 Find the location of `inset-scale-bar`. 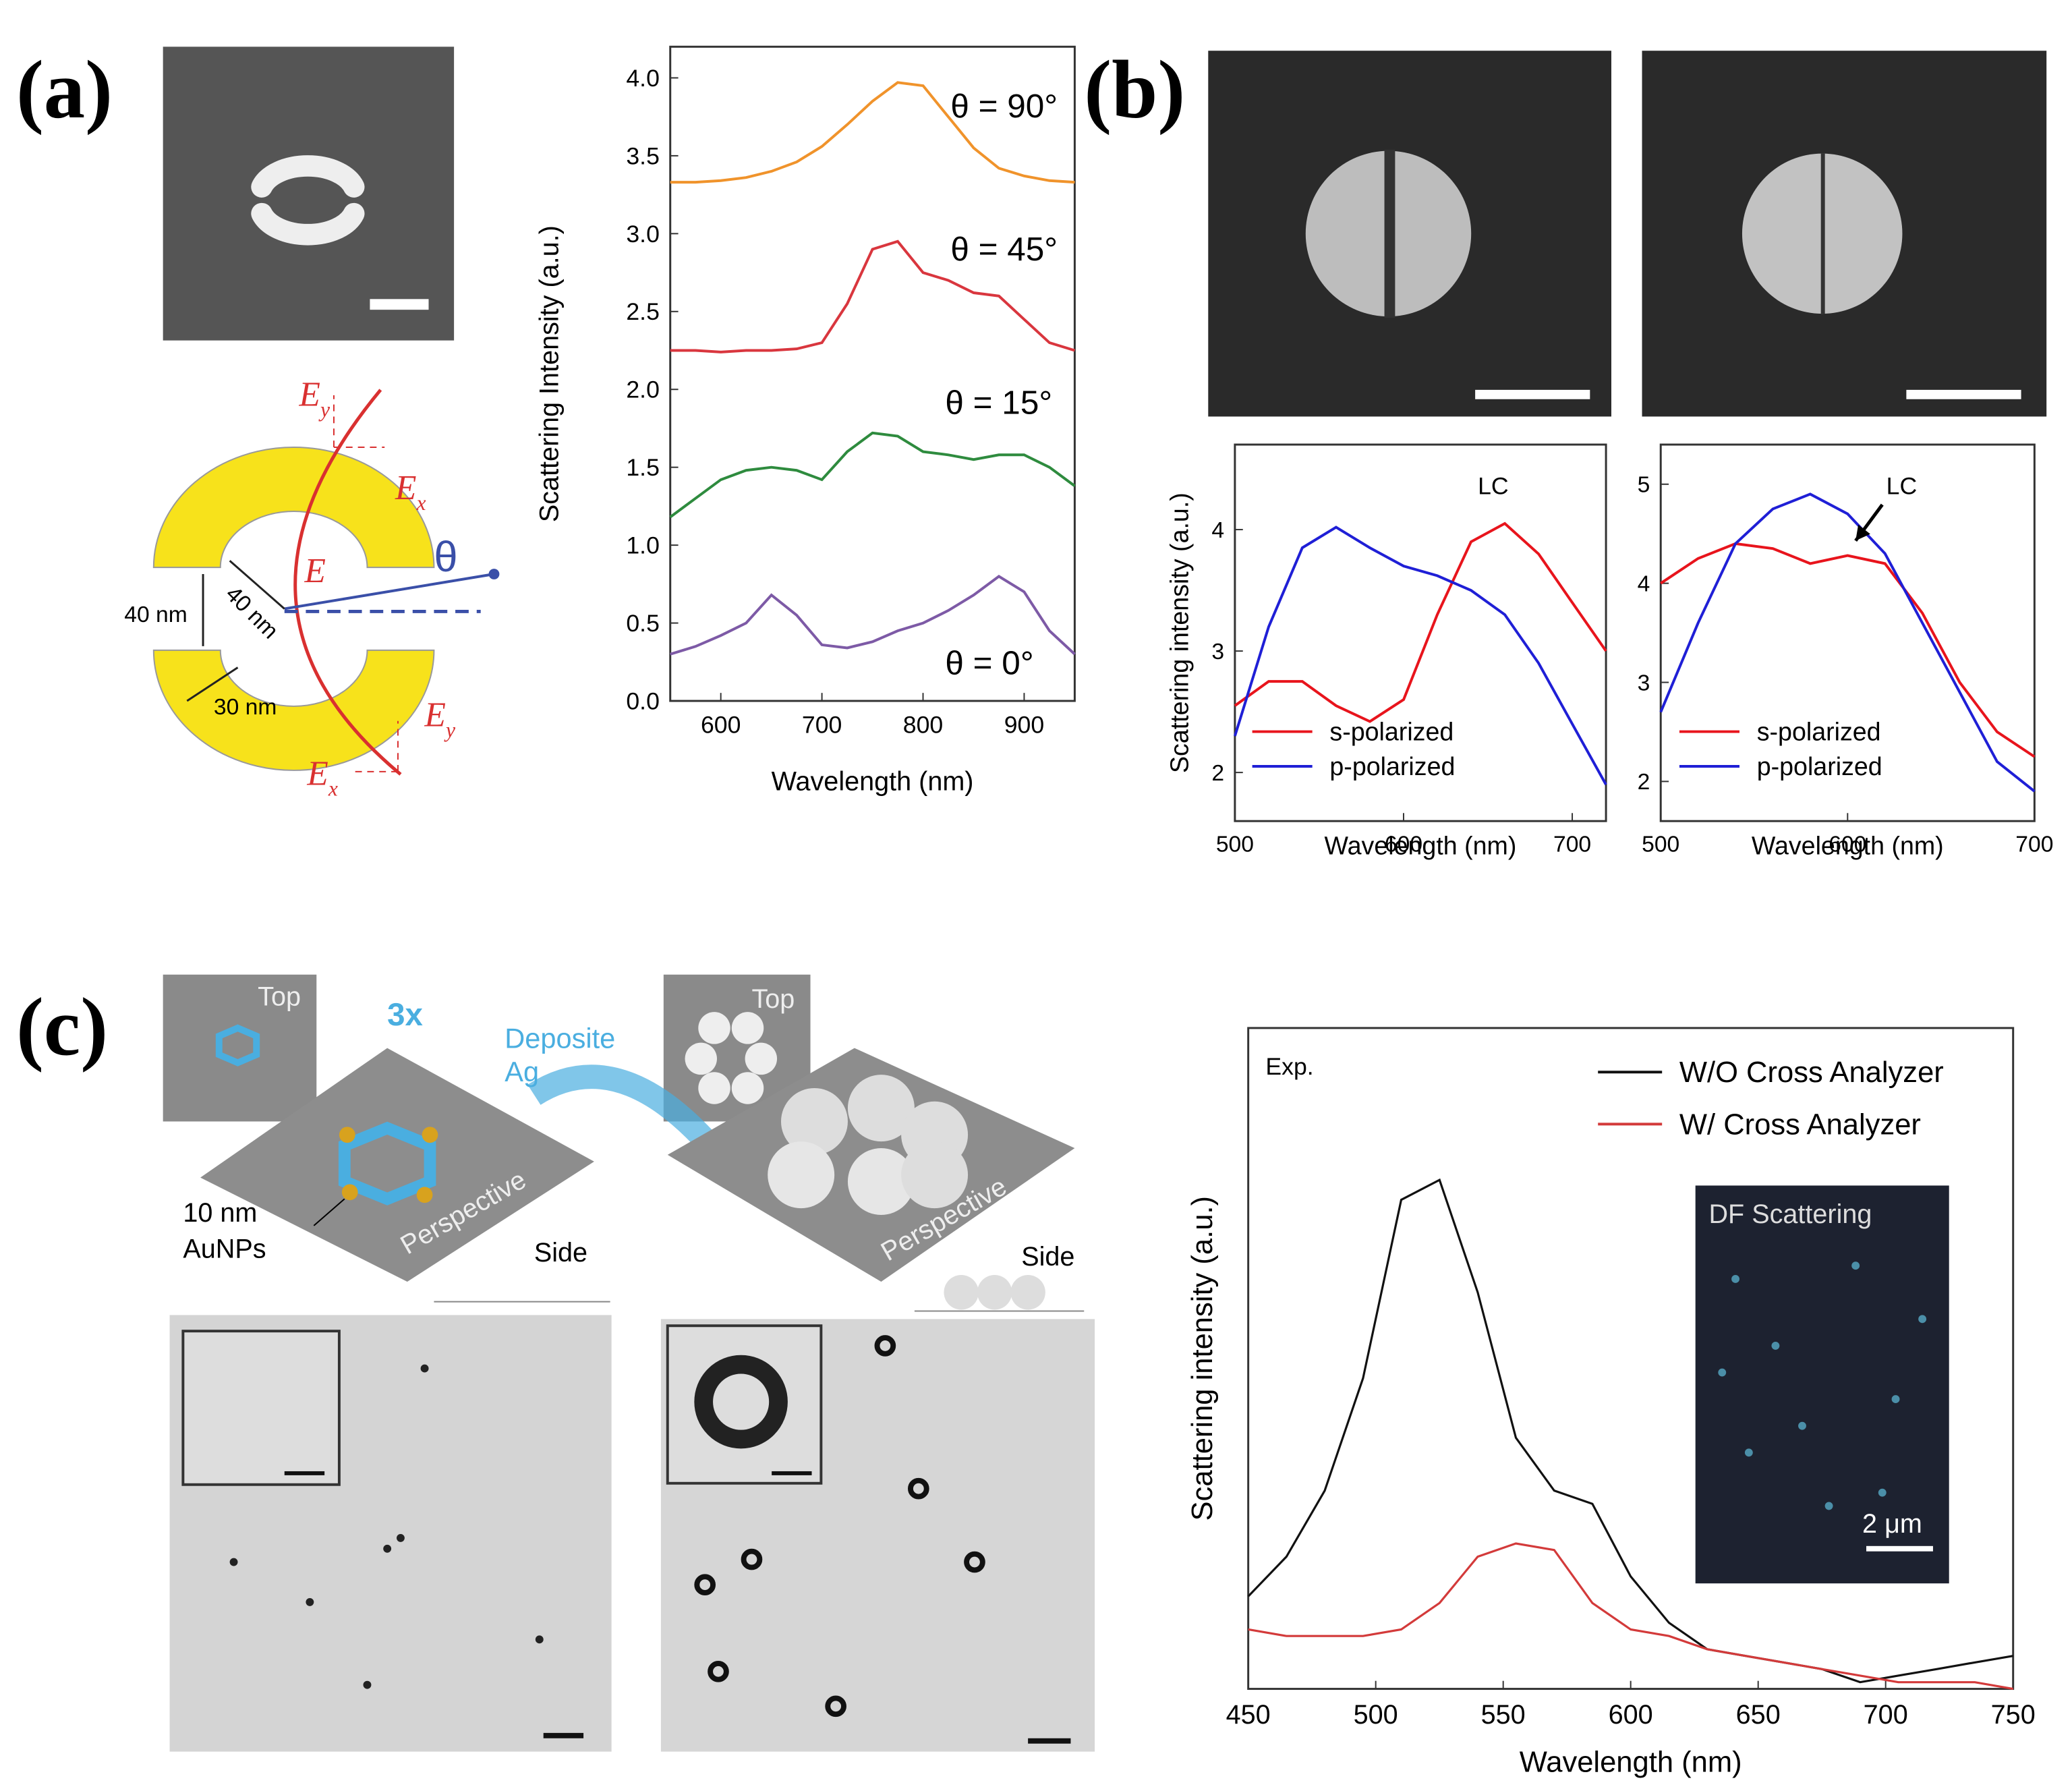

inset-scale-bar is located at coordinates (1899, 1549).